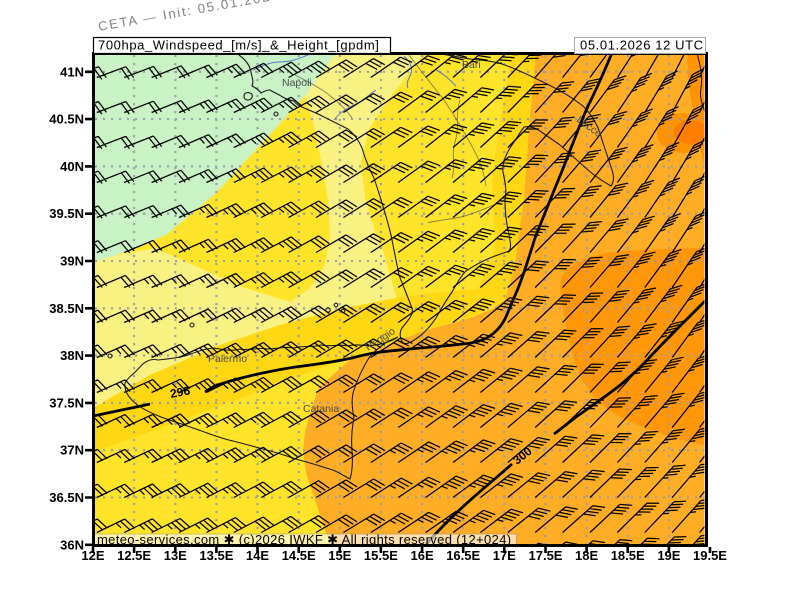  Describe the element at coordinates (339, 555) in the screenshot. I see `svg-text: 15E` at that location.